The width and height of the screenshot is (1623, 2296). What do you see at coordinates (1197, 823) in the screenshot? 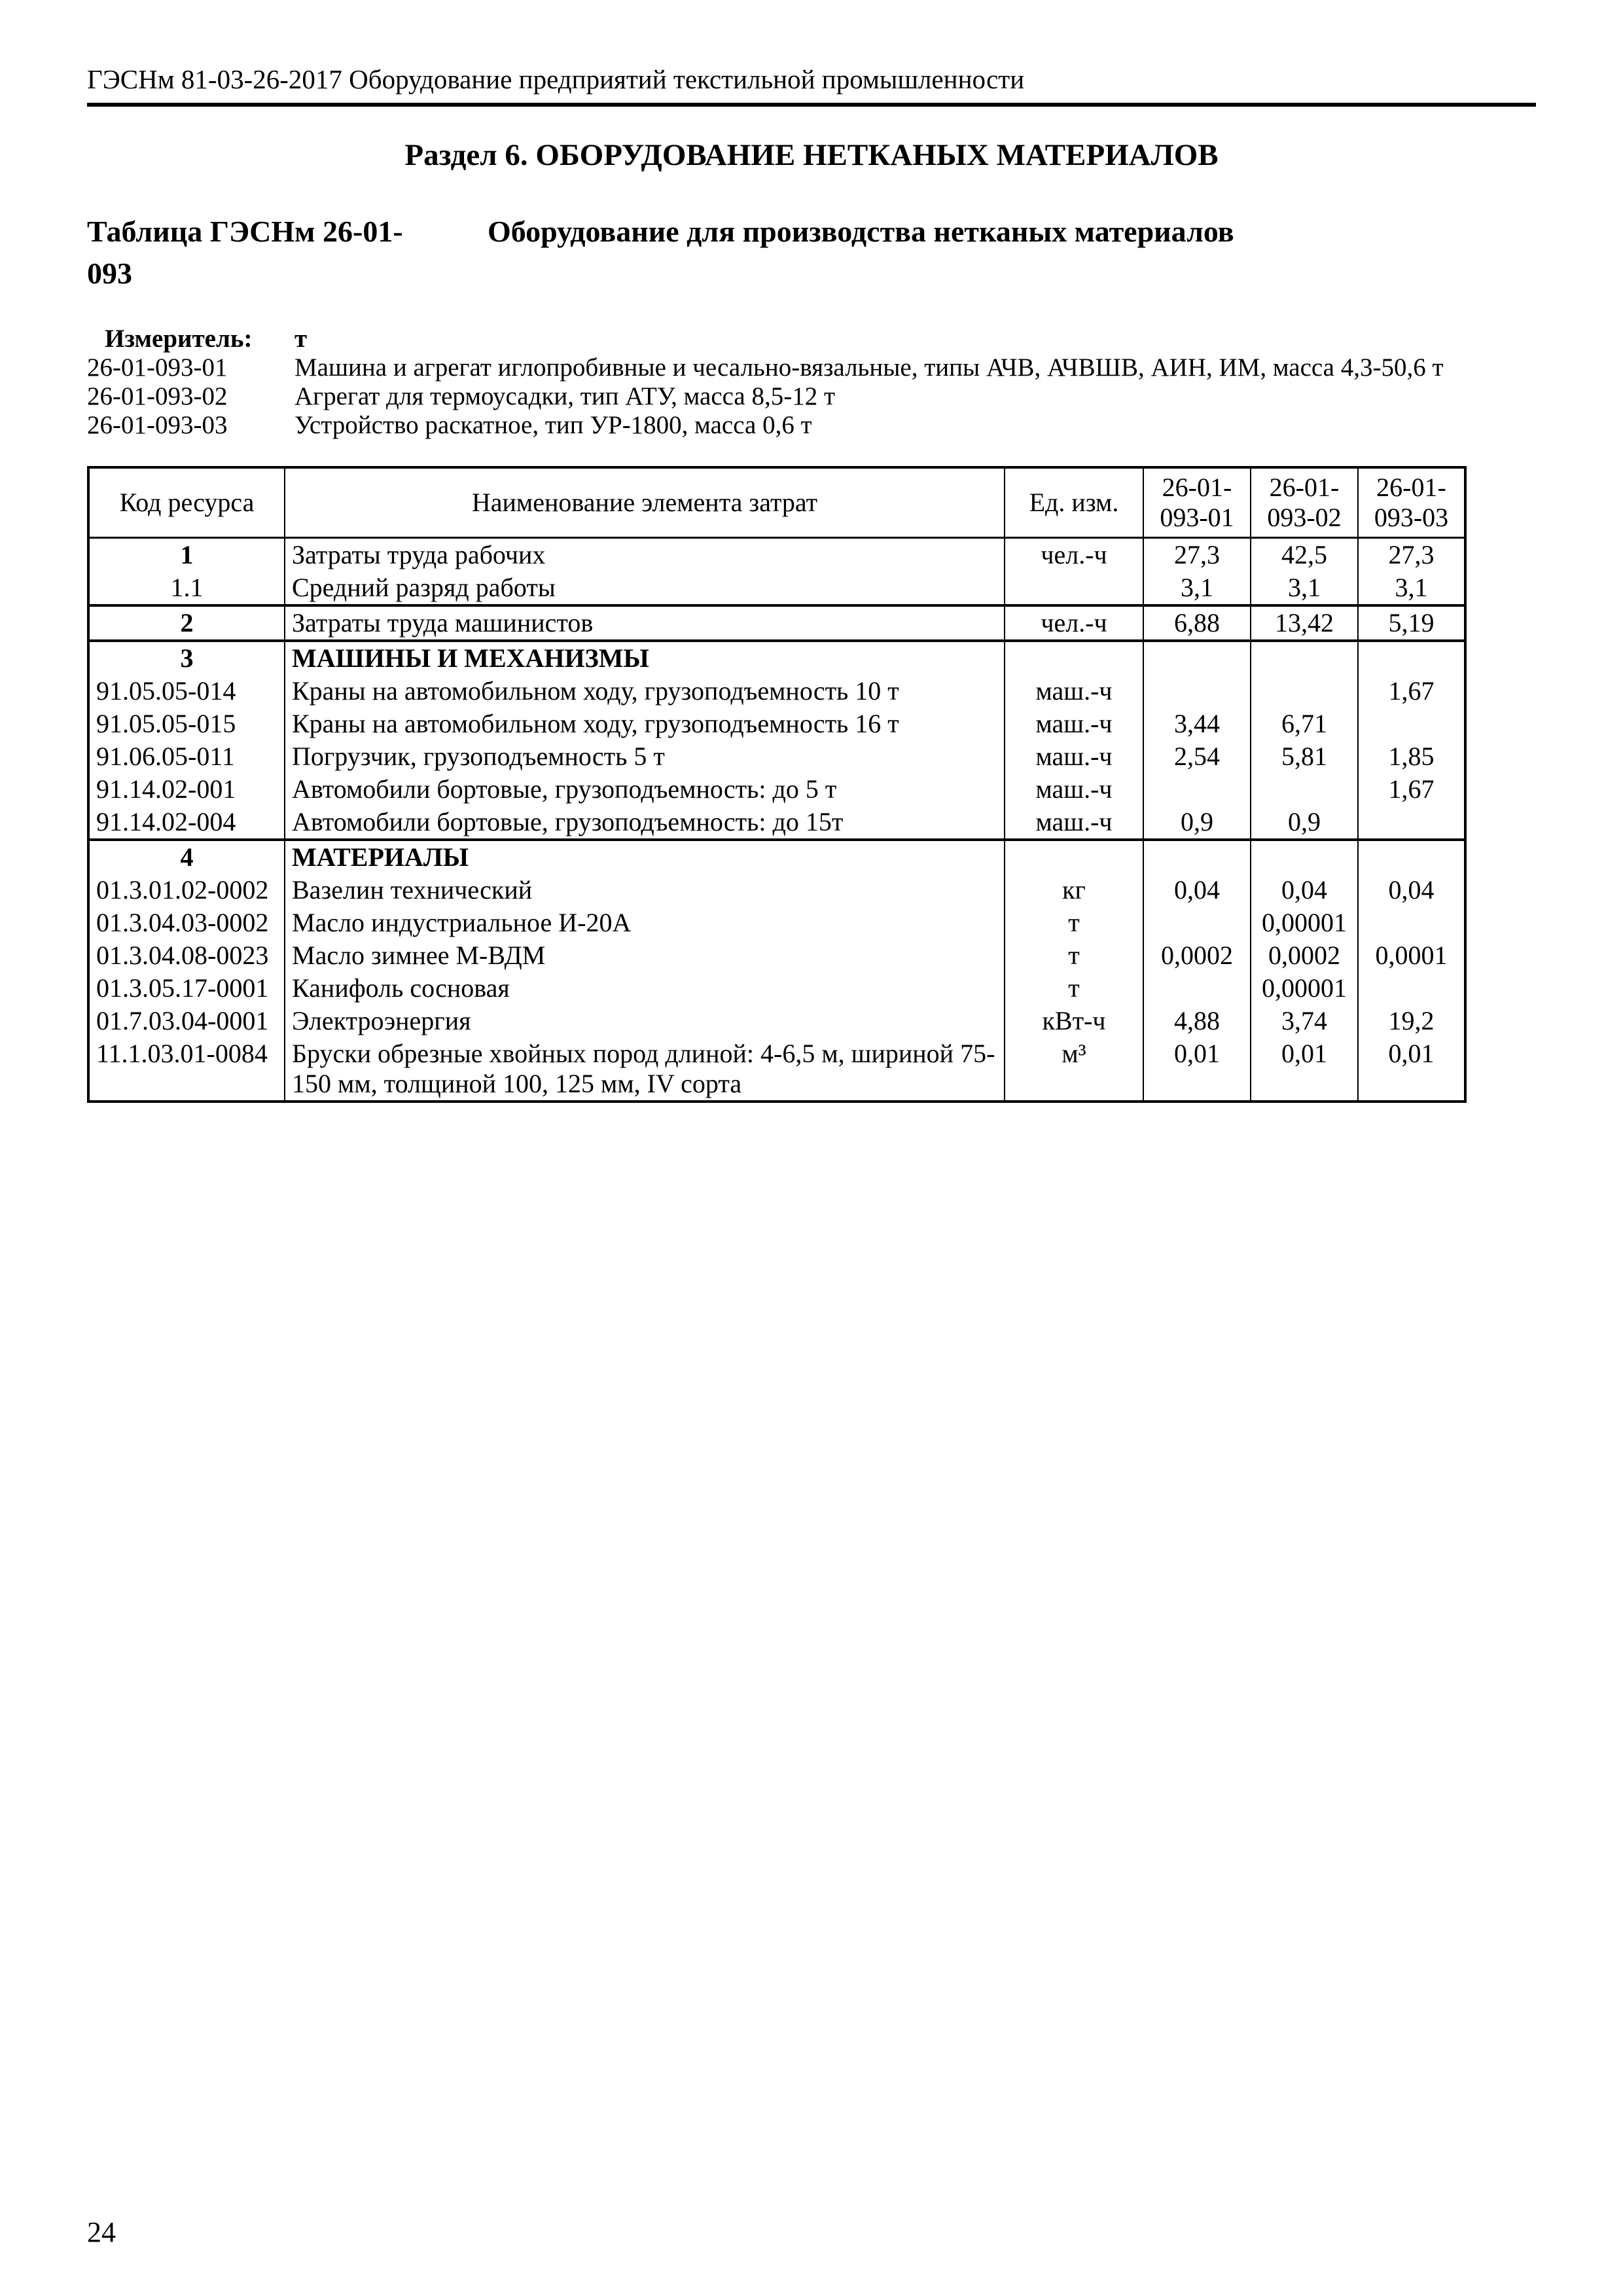
I see `cell-value: 0,9` at bounding box center [1197, 823].